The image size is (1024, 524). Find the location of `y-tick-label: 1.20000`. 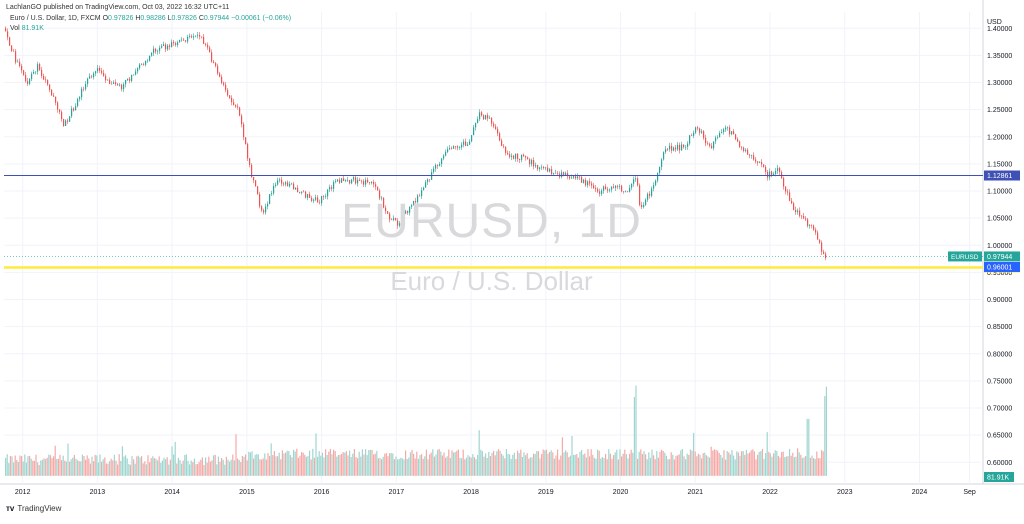

y-tick-label: 1.20000 is located at coordinates (999, 137).